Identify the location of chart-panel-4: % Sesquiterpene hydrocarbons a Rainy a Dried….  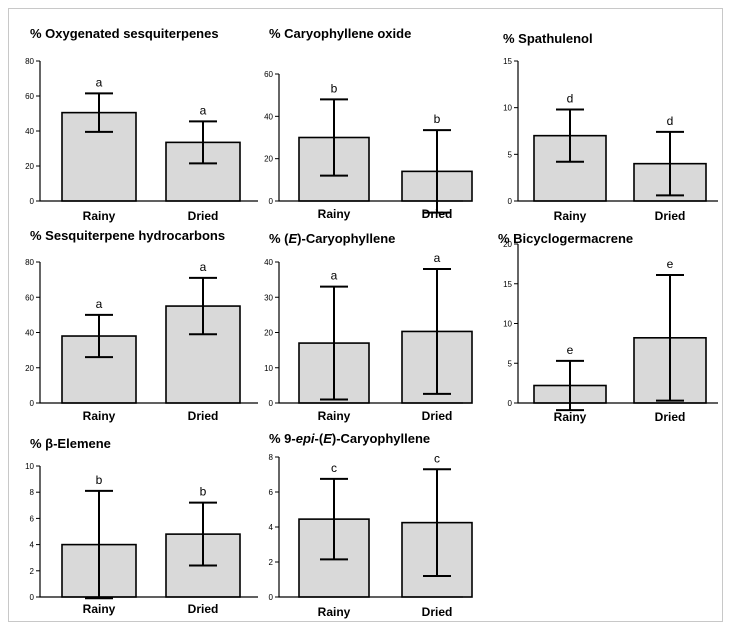
(141, 325).